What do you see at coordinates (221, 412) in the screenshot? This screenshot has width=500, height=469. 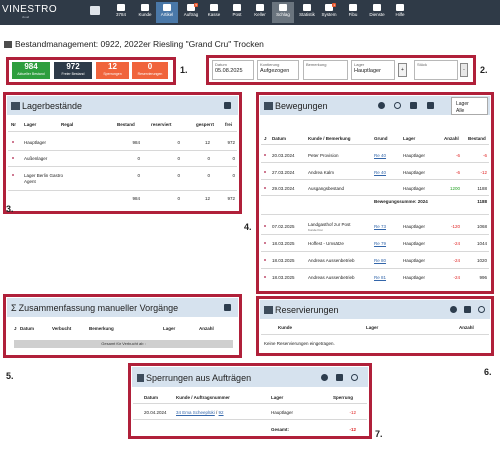 I see `auftrag-link: 92` at bounding box center [221, 412].